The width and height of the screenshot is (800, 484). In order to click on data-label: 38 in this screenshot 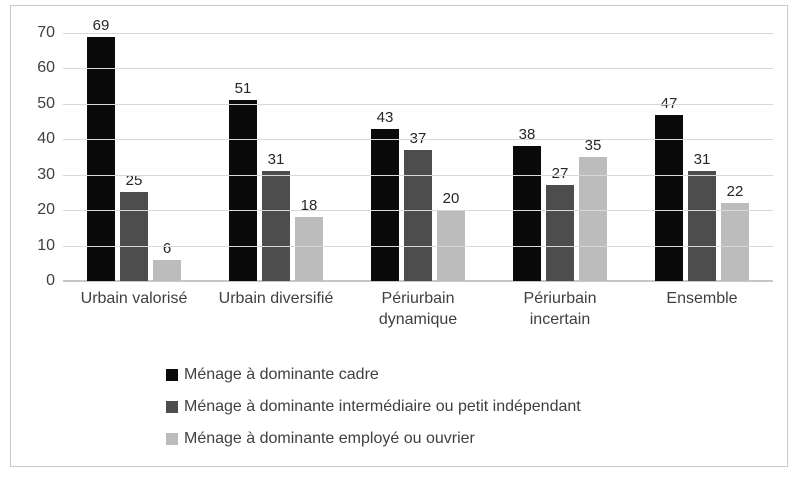, I will do `click(527, 135)`.